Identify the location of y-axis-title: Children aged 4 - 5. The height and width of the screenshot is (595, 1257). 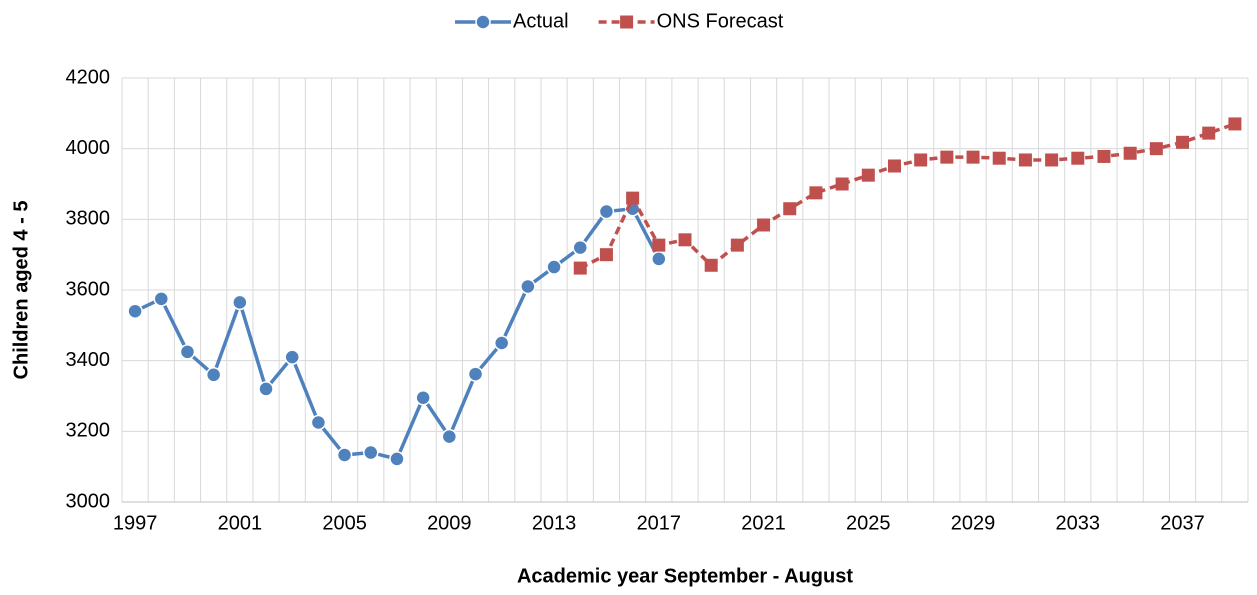
(21, 290).